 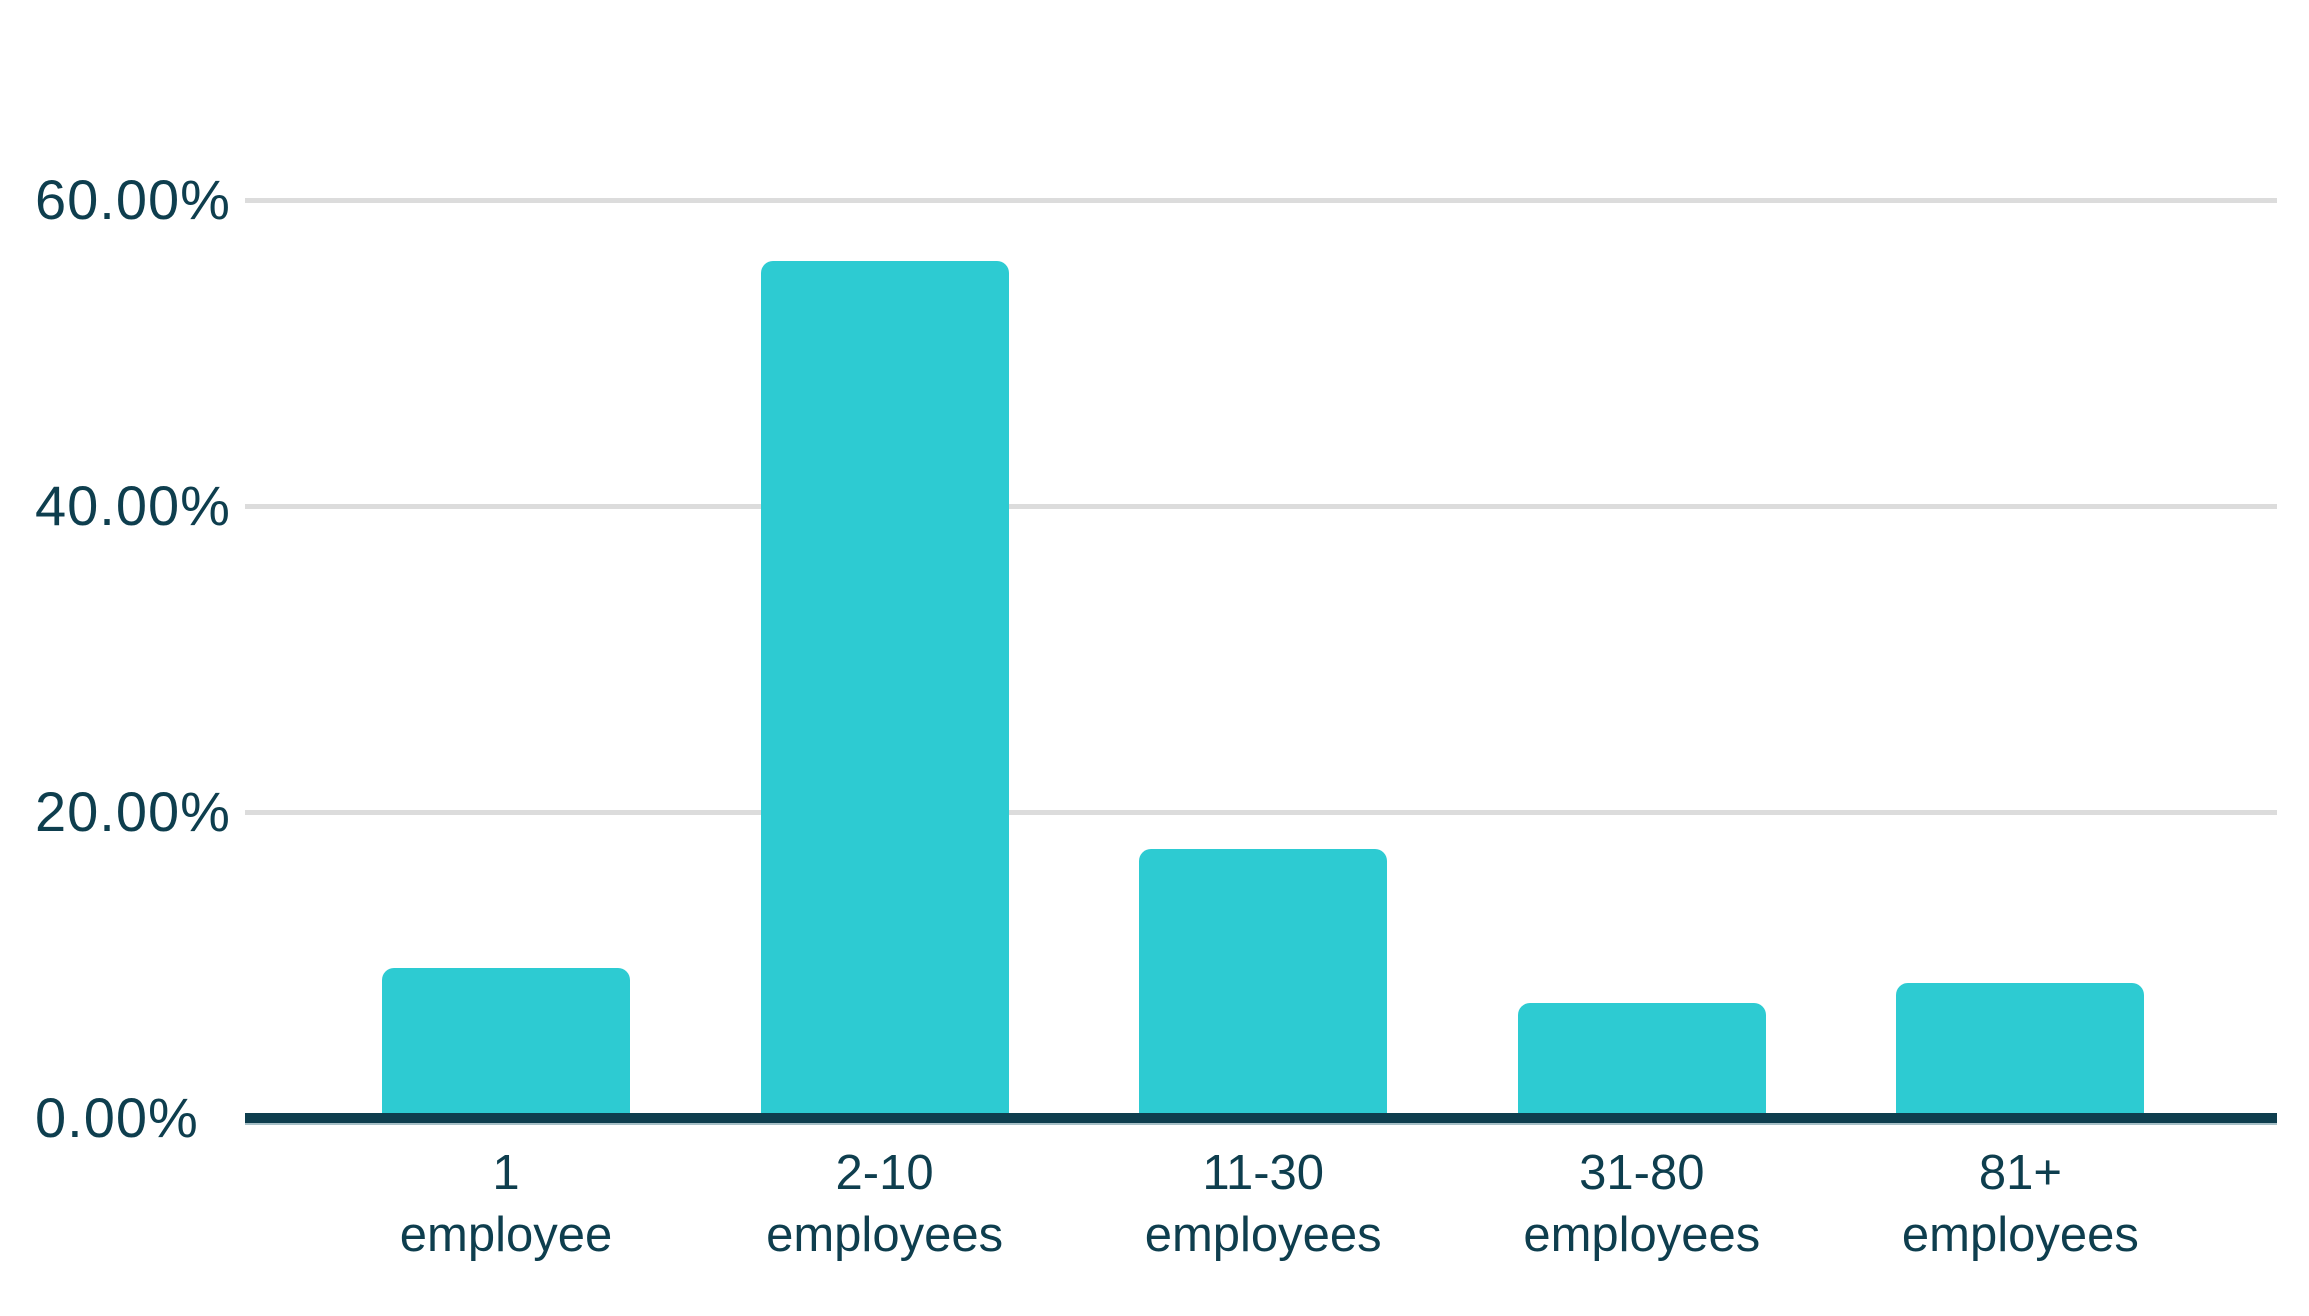 What do you see at coordinates (1641, 1060) in the screenshot?
I see `bar-31-80-employees` at bounding box center [1641, 1060].